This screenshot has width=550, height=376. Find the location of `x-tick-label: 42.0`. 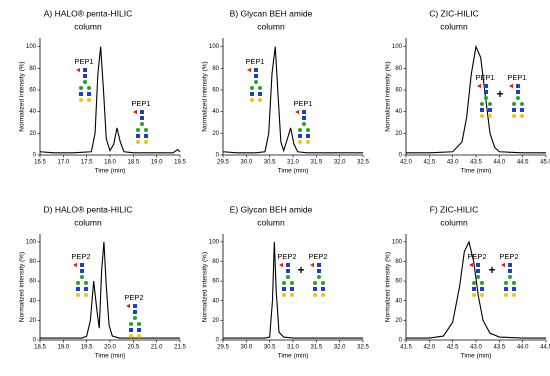

x-tick-label: 42.0 is located at coordinates (429, 348).